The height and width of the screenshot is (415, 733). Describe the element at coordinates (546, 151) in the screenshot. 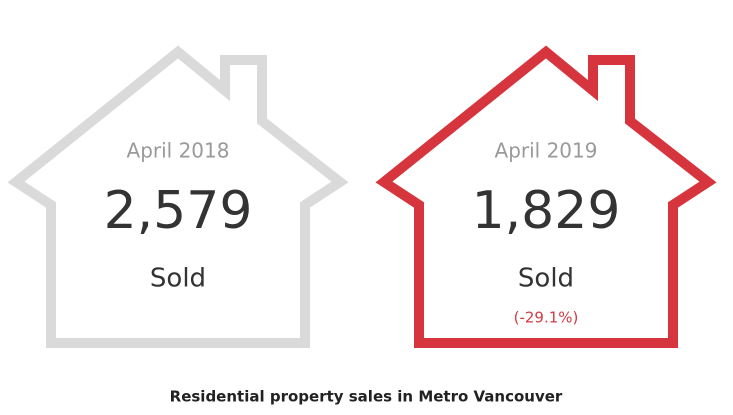

I see `period: April 2019` at that location.